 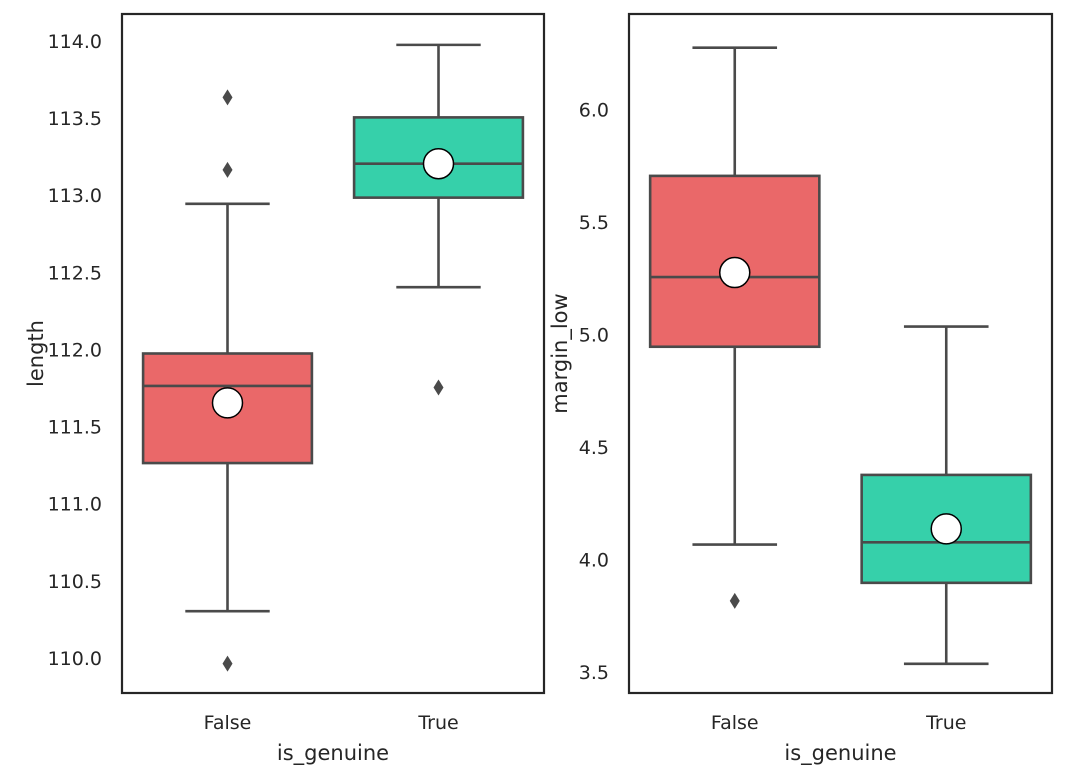 I want to click on y-tick-label: 3.5, so click(x=594, y=673).